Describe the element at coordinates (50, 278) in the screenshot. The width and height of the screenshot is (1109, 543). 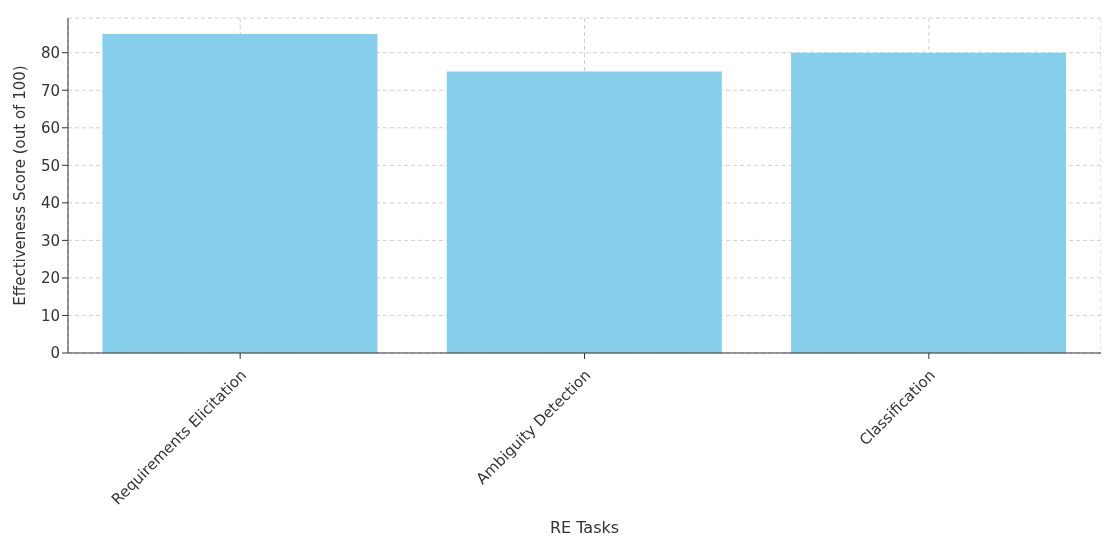
I see `y-tick-label: 20` at that location.